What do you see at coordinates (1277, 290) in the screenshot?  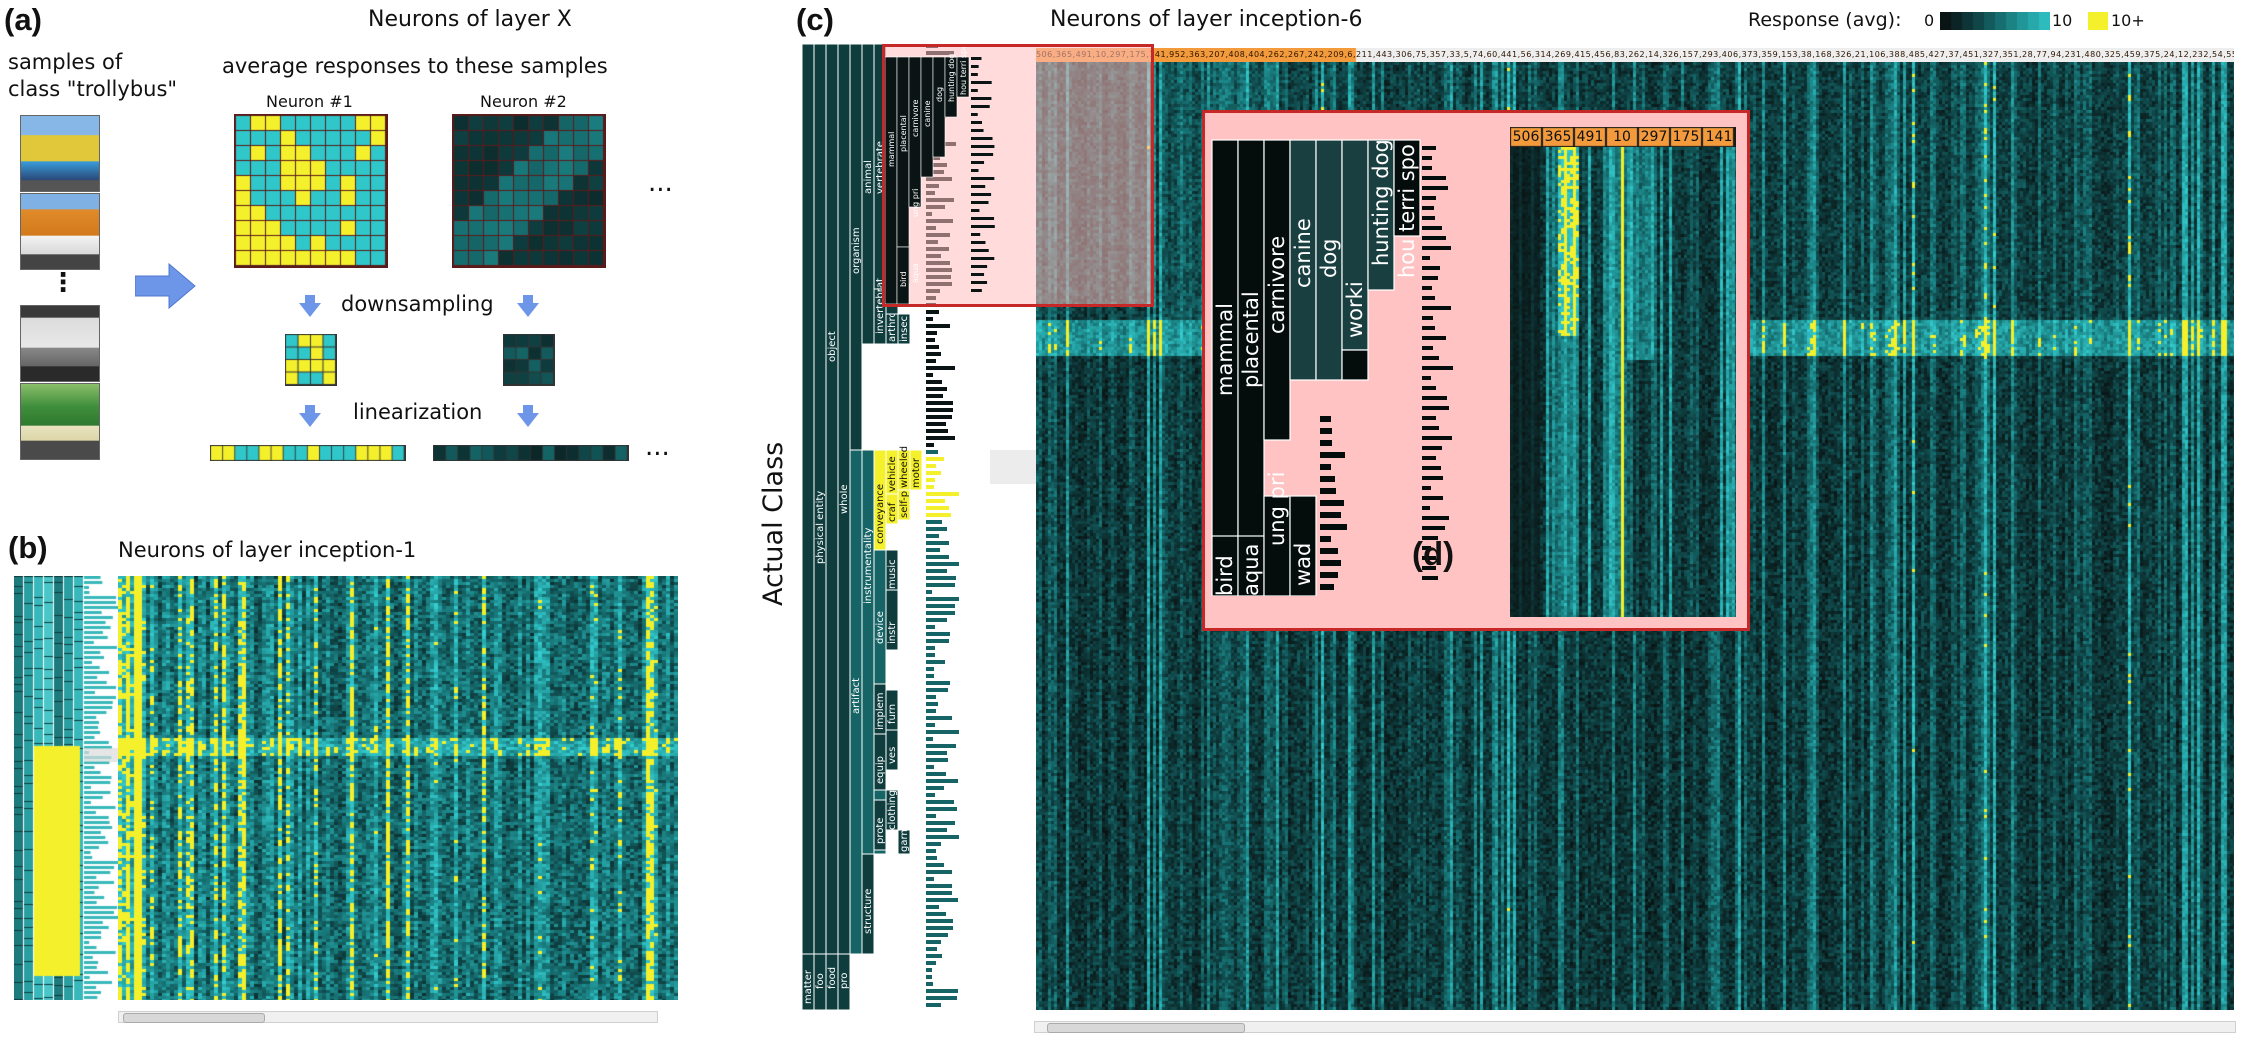 I see `d-node-carnivore` at bounding box center [1277, 290].